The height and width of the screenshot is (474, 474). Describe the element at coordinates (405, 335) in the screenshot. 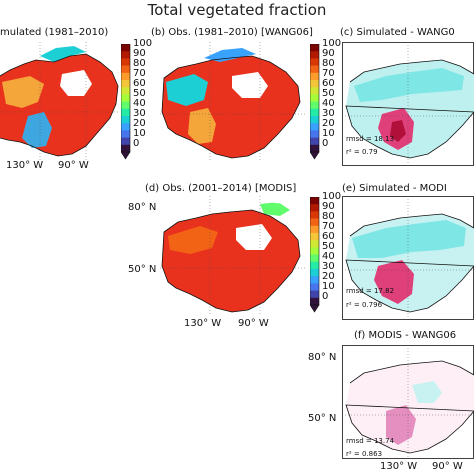

I see `panel-f-title: (f) MODIS - WANG06` at that location.